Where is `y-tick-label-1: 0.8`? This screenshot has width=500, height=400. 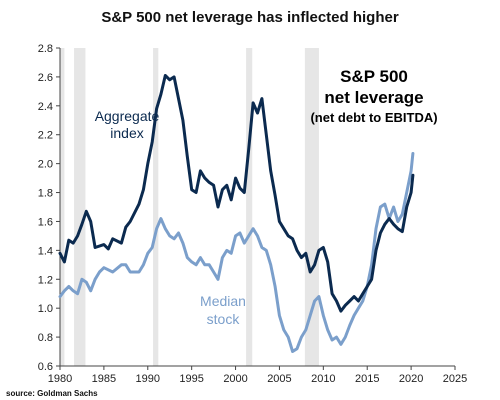
y-tick-label-1: 0.8 is located at coordinates (45, 338).